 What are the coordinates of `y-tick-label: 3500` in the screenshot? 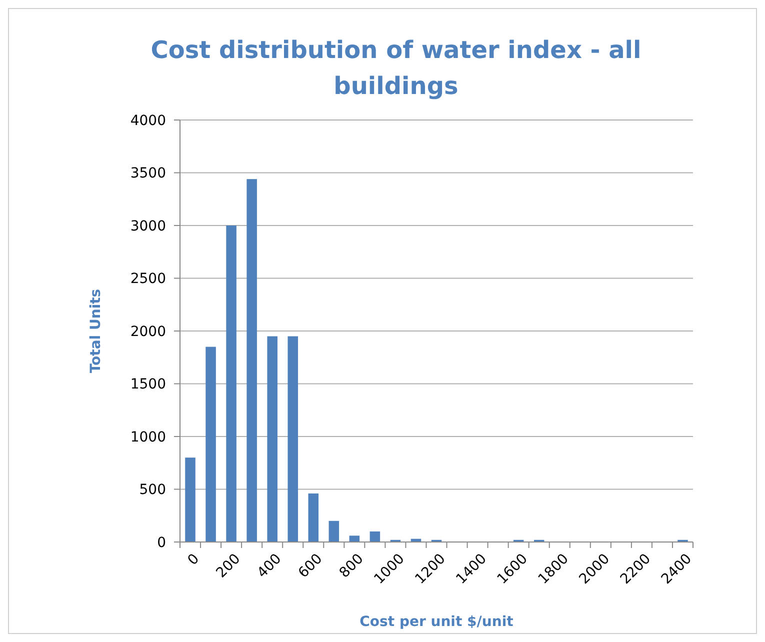 It's located at (148, 174).